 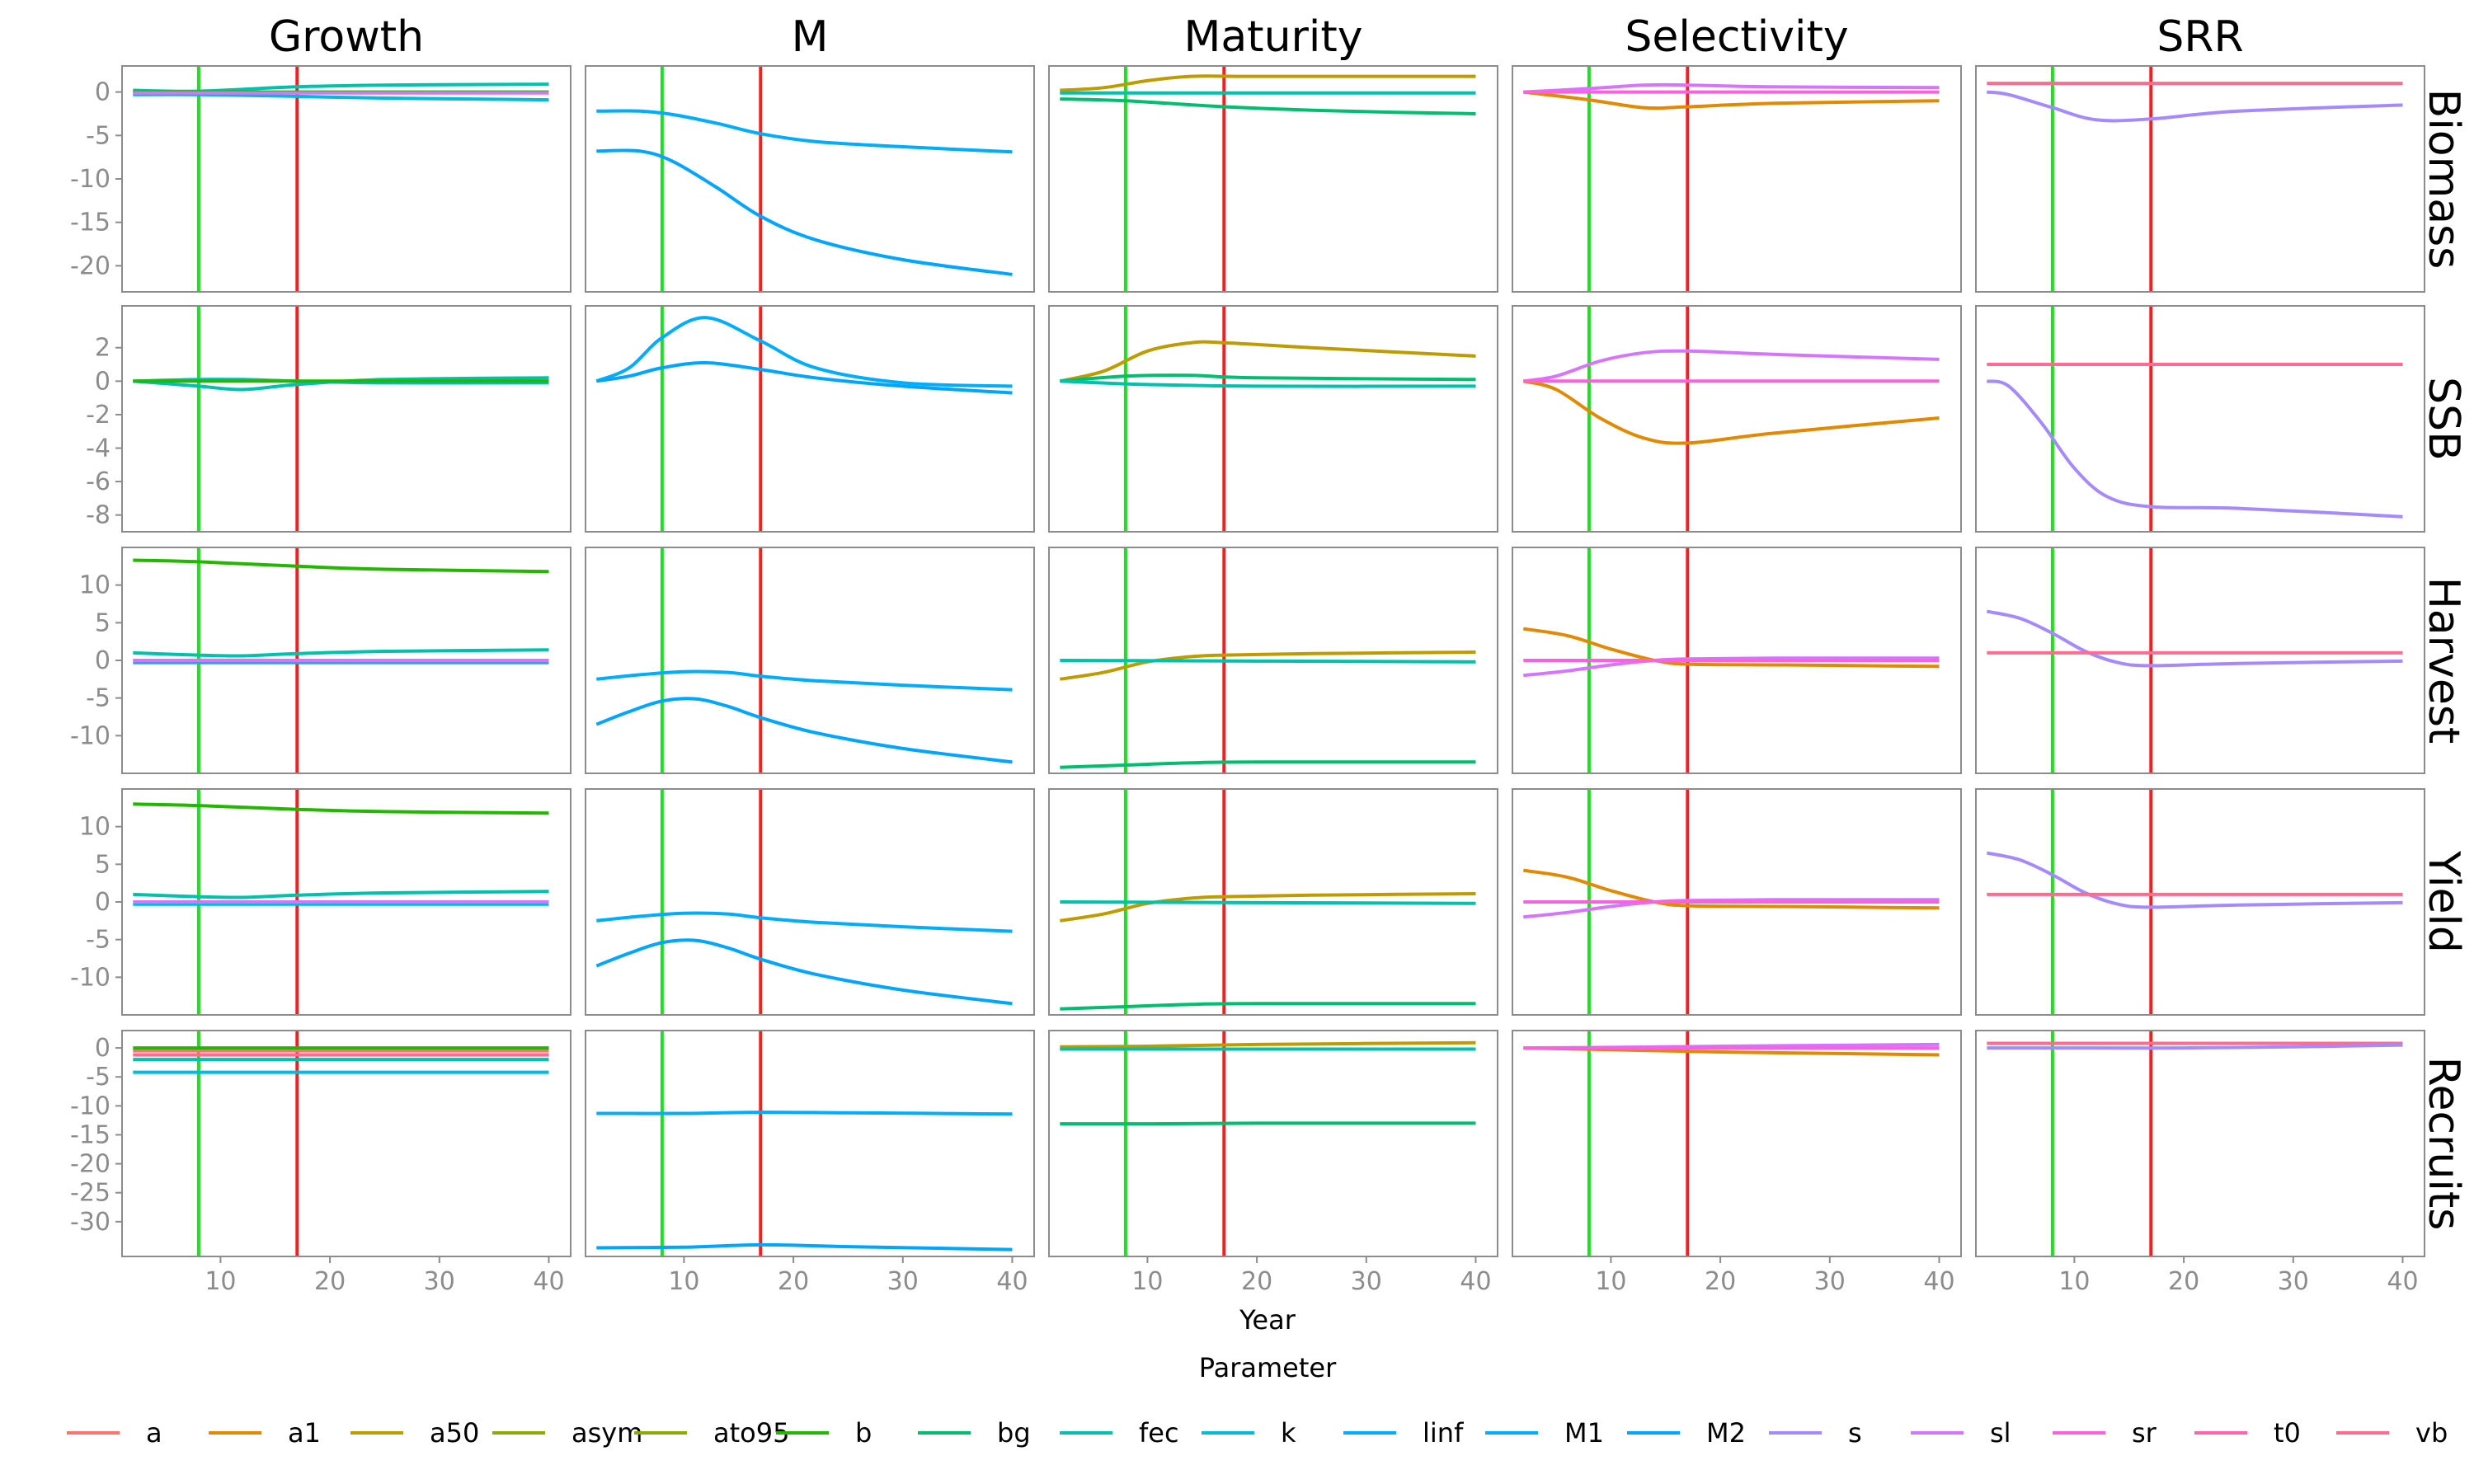 What do you see at coordinates (2200, 660) in the screenshot?
I see `panel-harvest-srr` at bounding box center [2200, 660].